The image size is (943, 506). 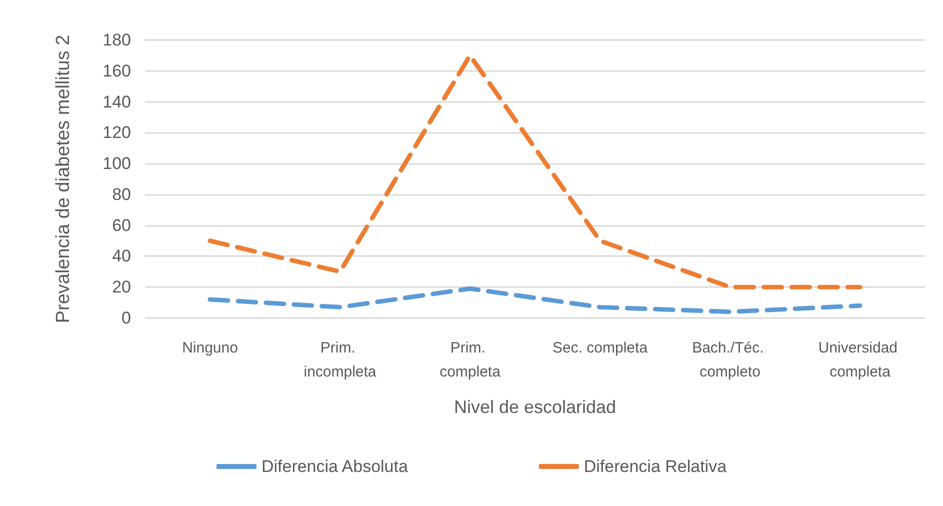 What do you see at coordinates (535, 407) in the screenshot?
I see `x-axis-title: Nivel de escolaridad` at bounding box center [535, 407].